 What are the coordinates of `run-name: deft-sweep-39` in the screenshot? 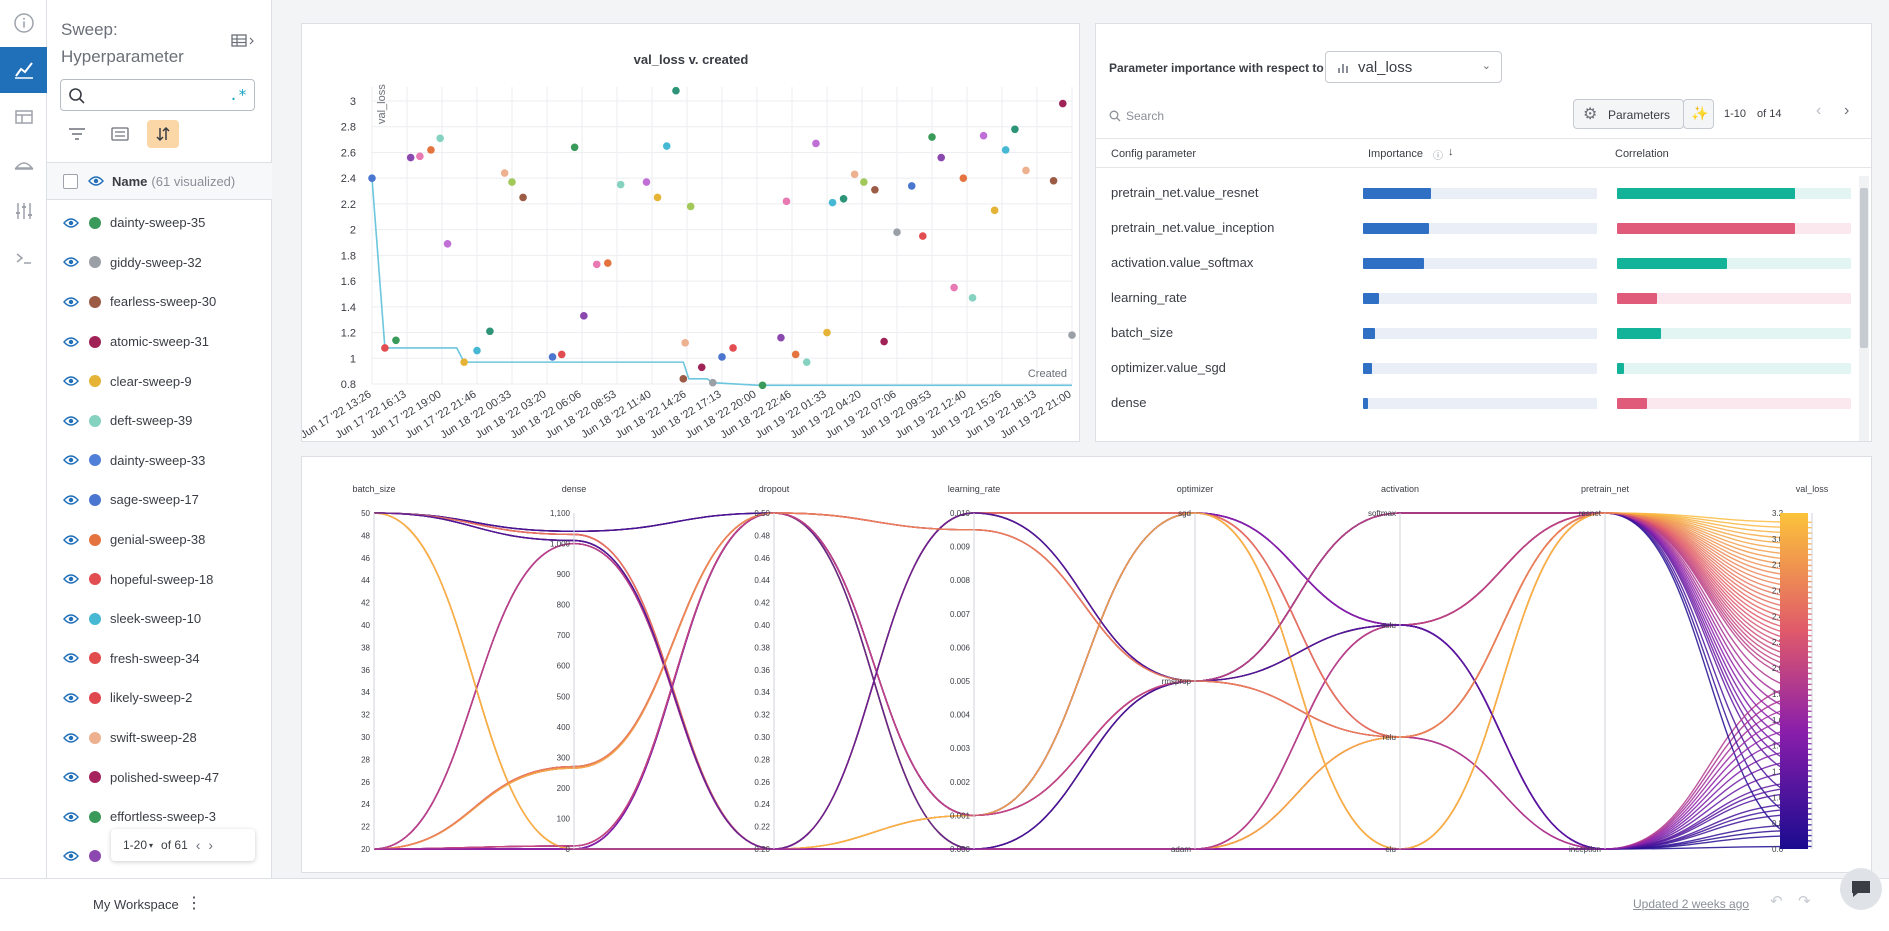 It's located at (151, 421).